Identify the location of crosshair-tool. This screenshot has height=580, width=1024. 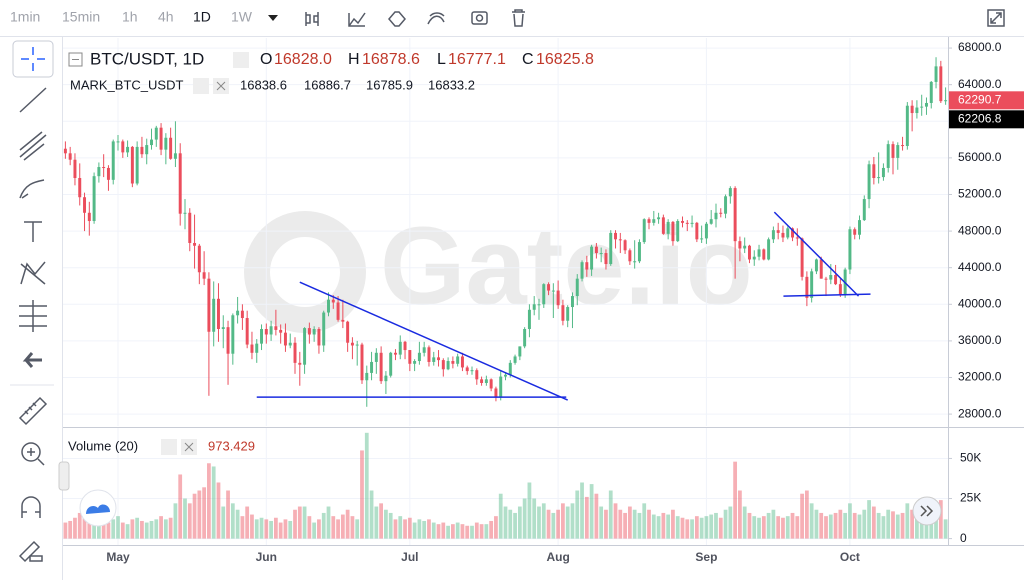
(33, 59).